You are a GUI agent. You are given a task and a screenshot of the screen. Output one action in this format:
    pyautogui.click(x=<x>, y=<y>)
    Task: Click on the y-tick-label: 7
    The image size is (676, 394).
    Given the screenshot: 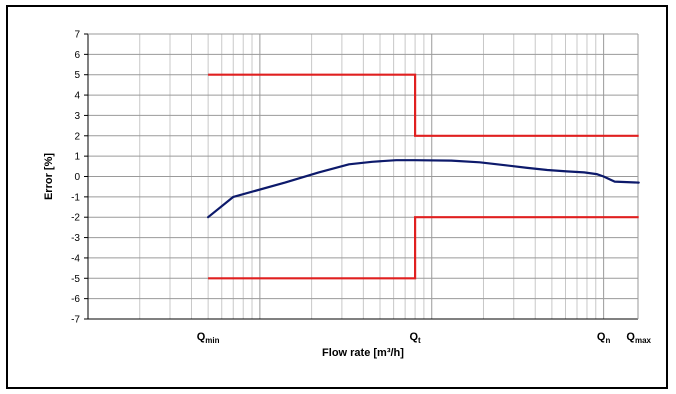 What is the action you would take?
    pyautogui.click(x=77, y=35)
    